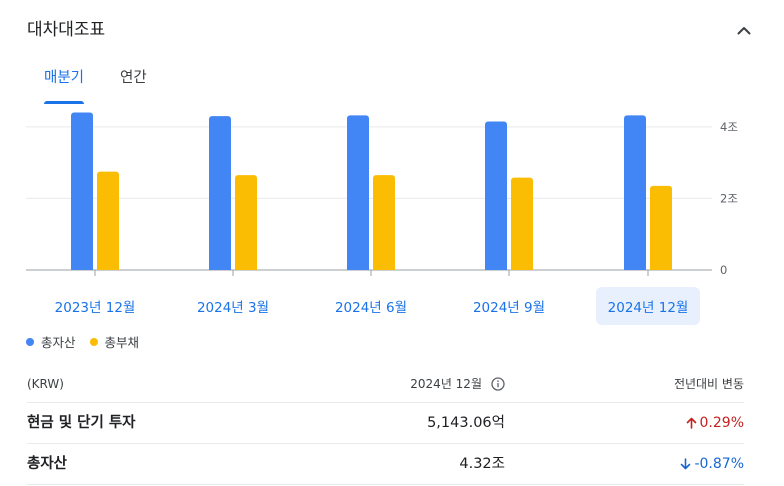 The image size is (784, 486). Describe the element at coordinates (392, 31) in the screenshot. I see `section-header: 대차대조표` at that location.